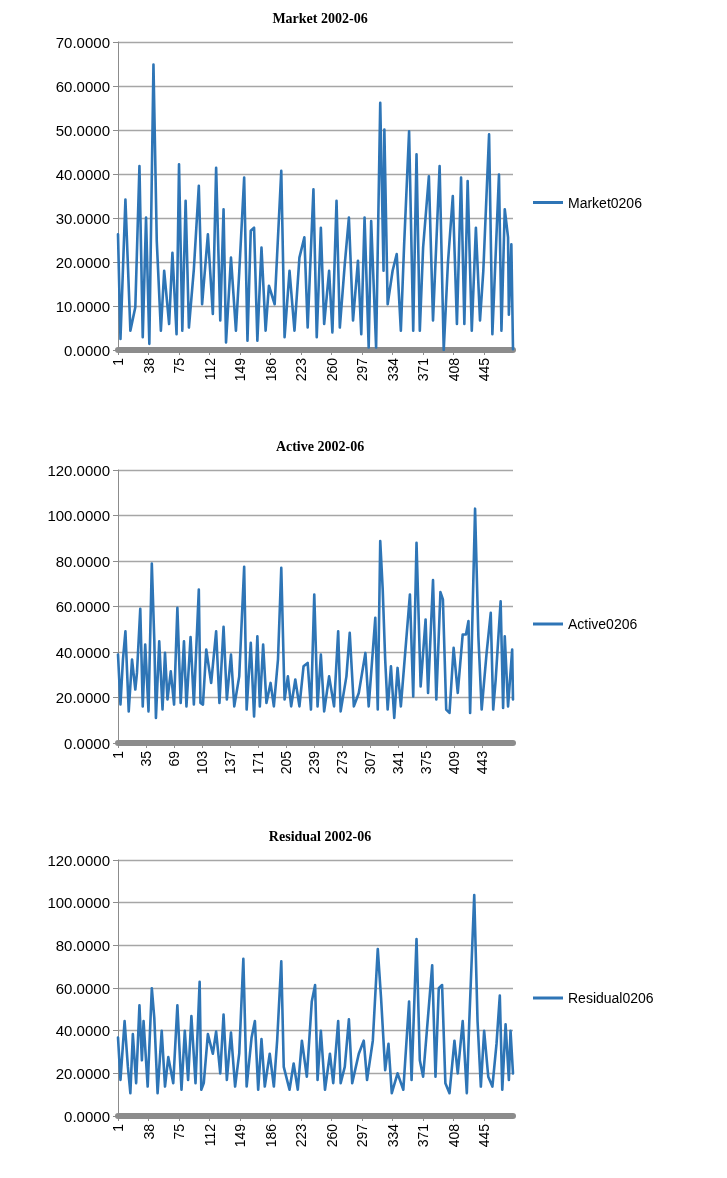 The image size is (727, 1178). Describe the element at coordinates (230, 762) in the screenshot. I see `x-tick-label: 137` at that location.